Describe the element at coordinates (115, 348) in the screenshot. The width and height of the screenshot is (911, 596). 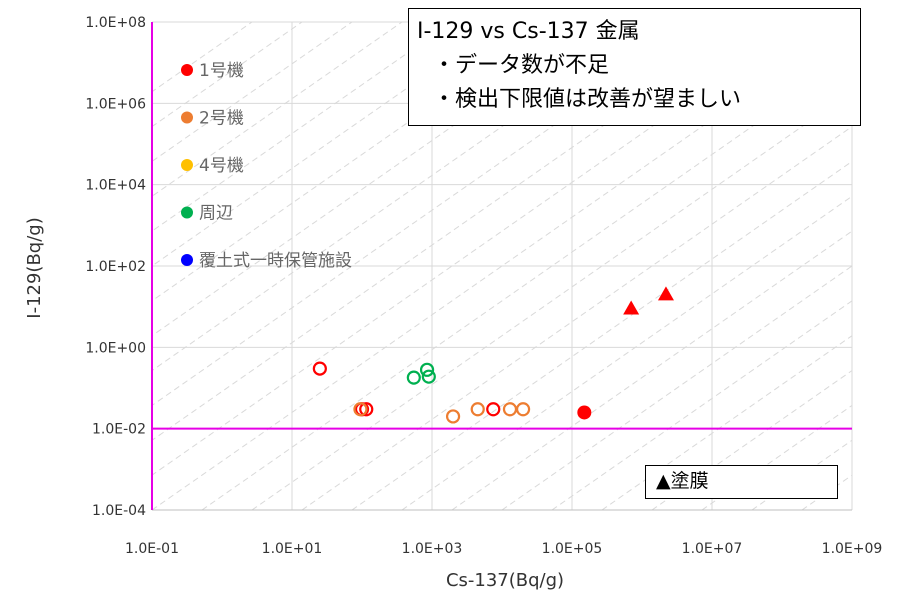
I see `y-tick-label: 1.0E+00` at that location.